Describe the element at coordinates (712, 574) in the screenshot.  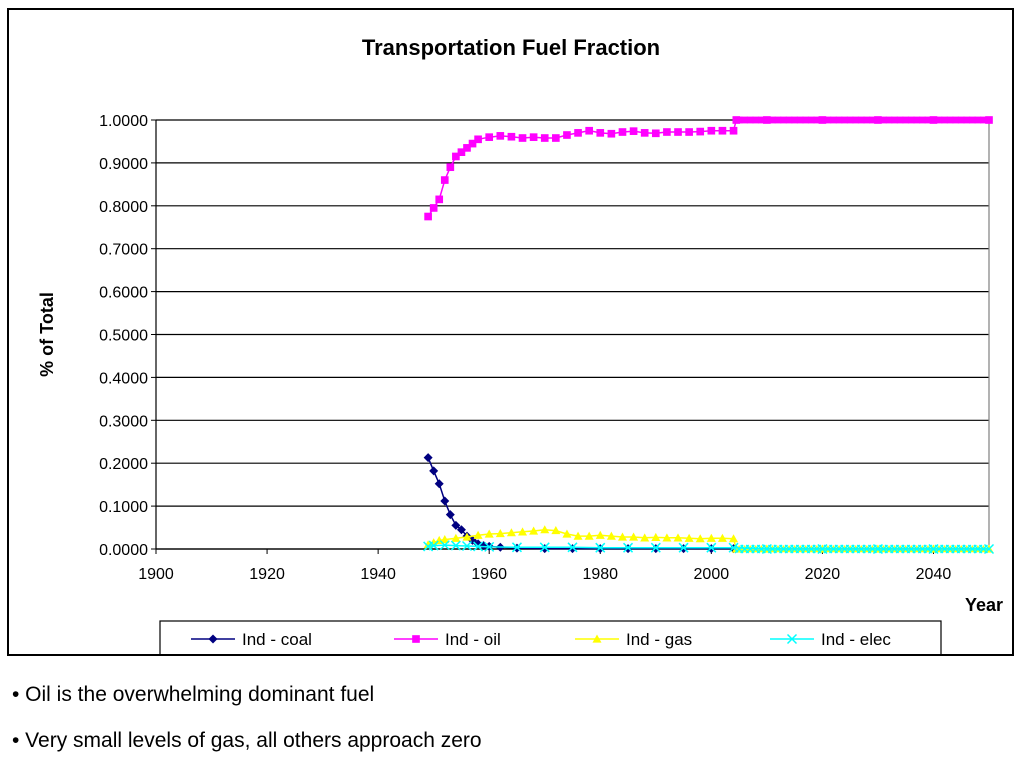
I see `x-tick-label: 2000` at that location.